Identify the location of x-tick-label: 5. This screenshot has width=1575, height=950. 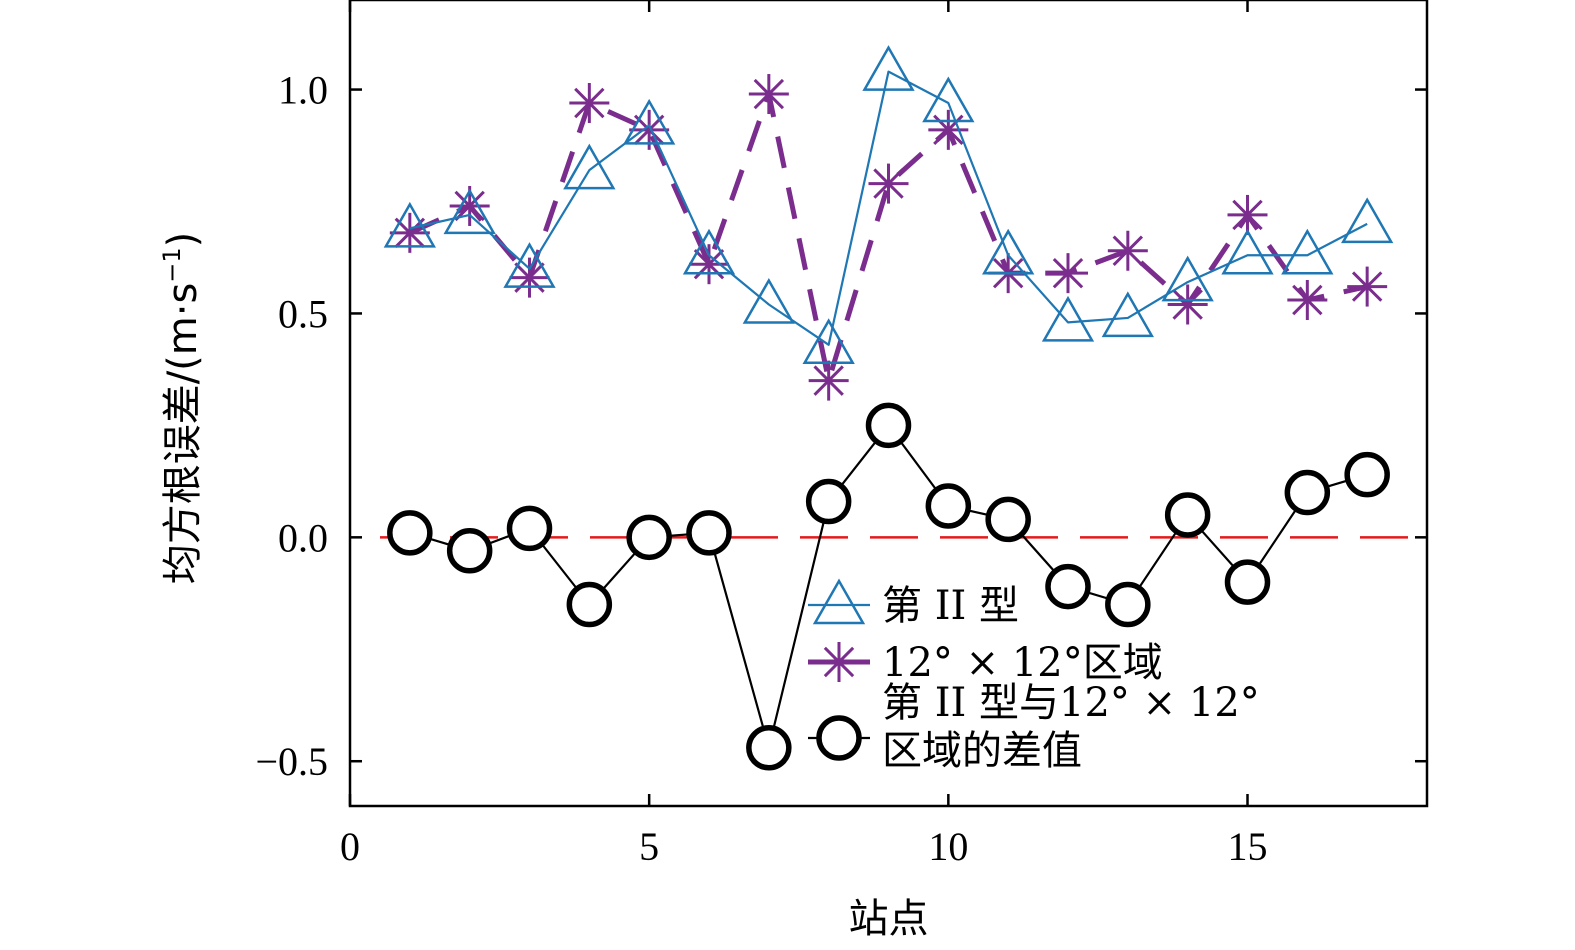
(649, 846).